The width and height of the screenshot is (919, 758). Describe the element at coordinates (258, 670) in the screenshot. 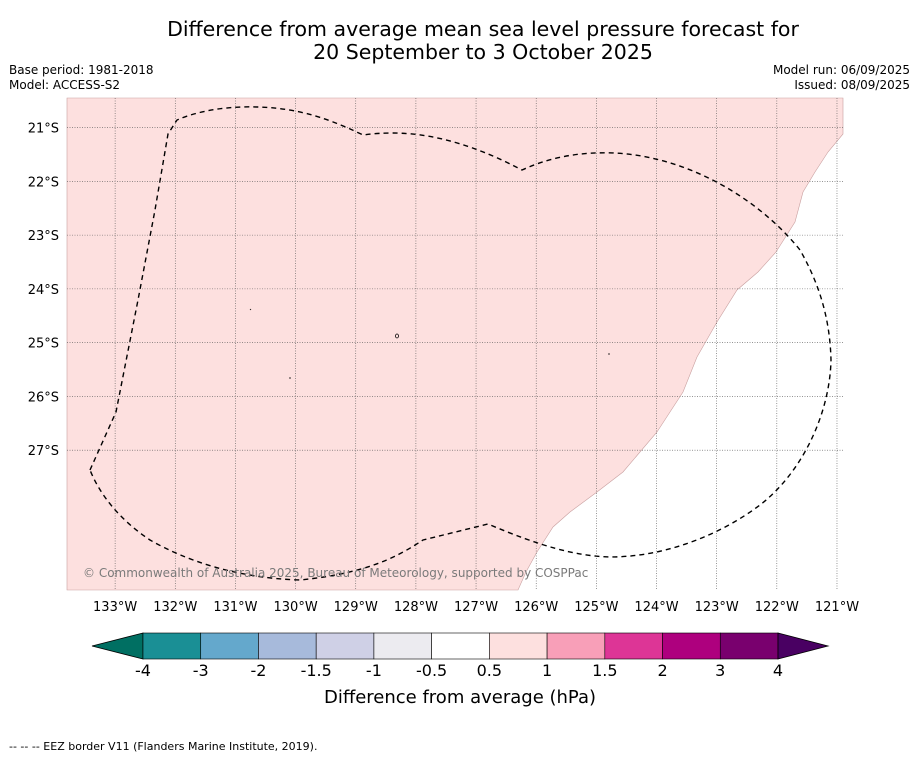

I see `colorbar-tick-label: -2` at that location.